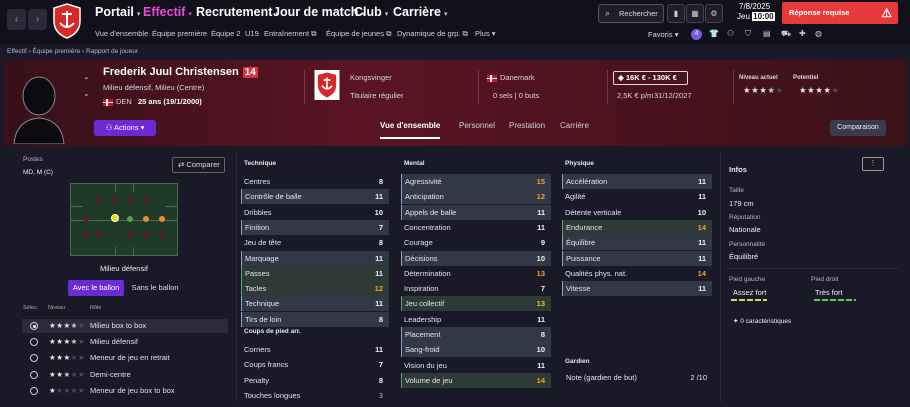 This screenshot has width=910, height=407. Describe the element at coordinates (527, 125) in the screenshot. I see `tab-prestation: Prestation` at that location.